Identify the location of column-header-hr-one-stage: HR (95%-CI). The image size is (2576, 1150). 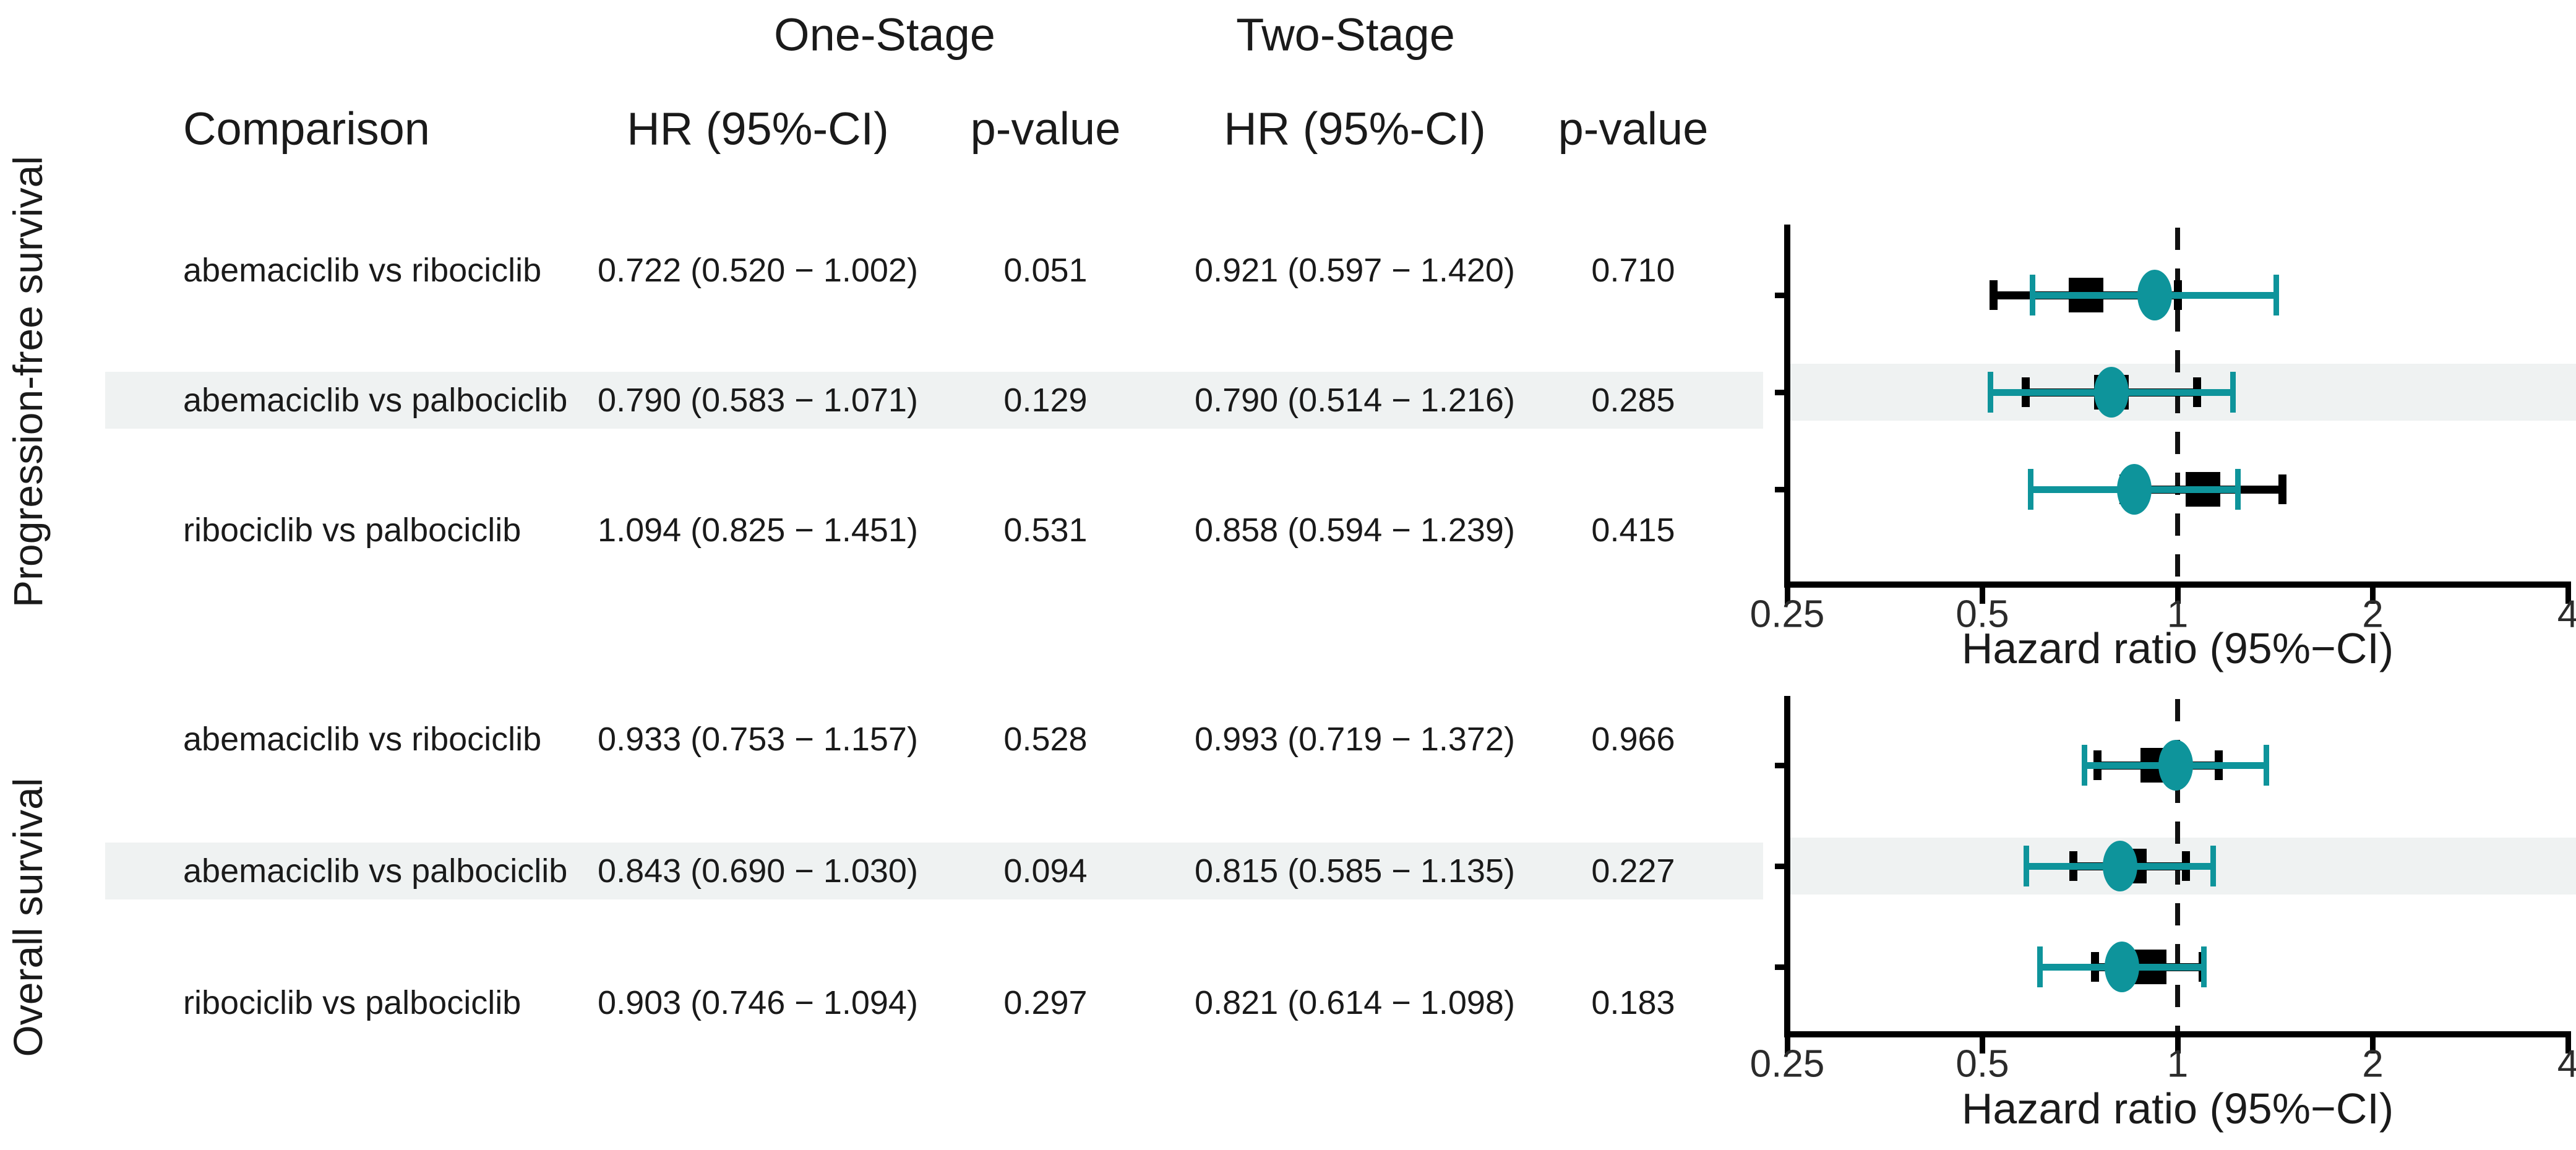
(758, 129).